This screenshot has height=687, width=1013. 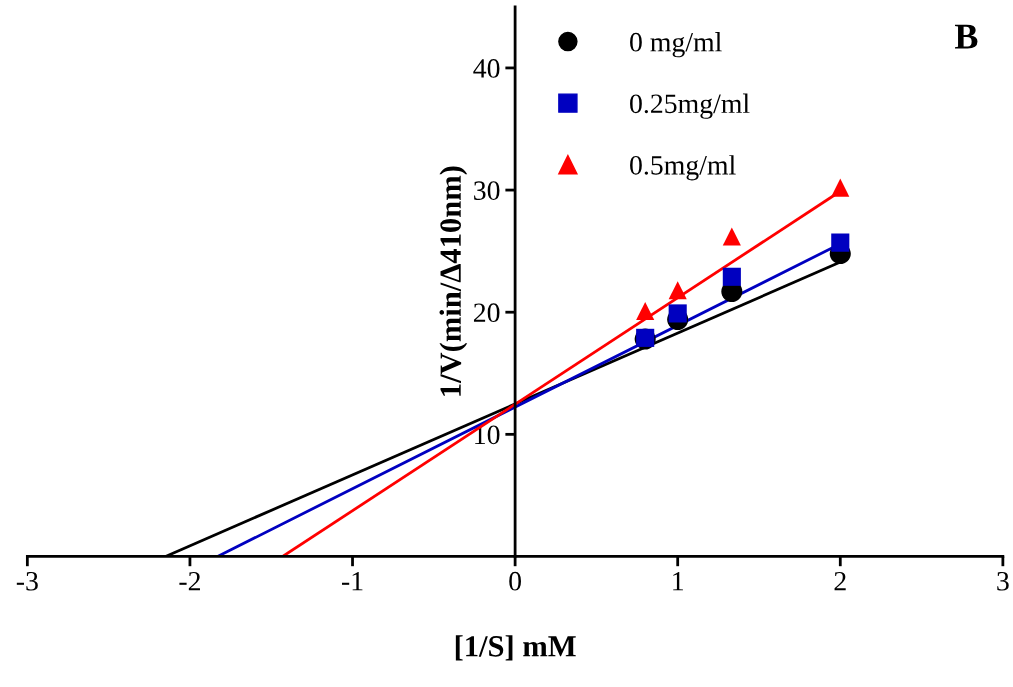 I want to click on x-tick-label: 1, so click(x=678, y=581).